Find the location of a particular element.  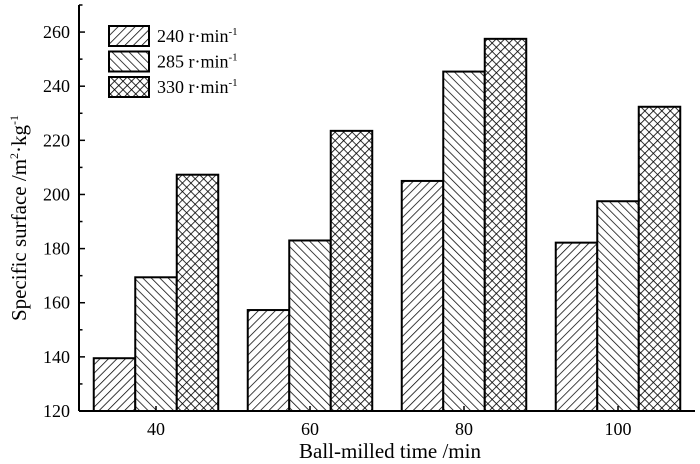

y-tick-label: 140 is located at coordinates (56, 357).